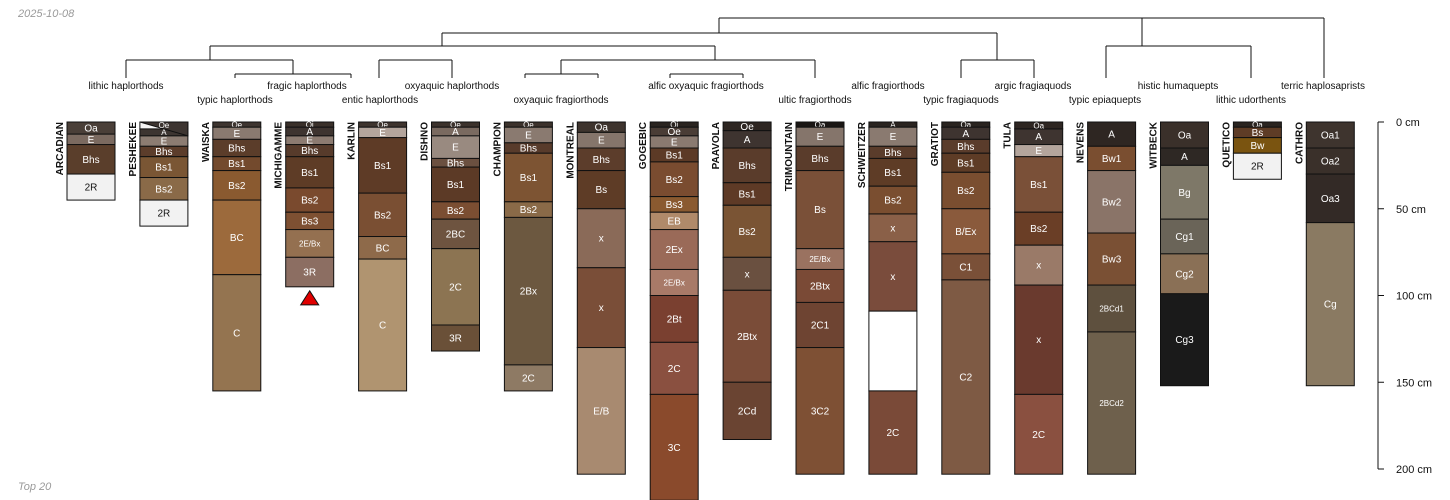 The image size is (1450, 500). I want to click on horizon-label: 2Bt, so click(674, 319).